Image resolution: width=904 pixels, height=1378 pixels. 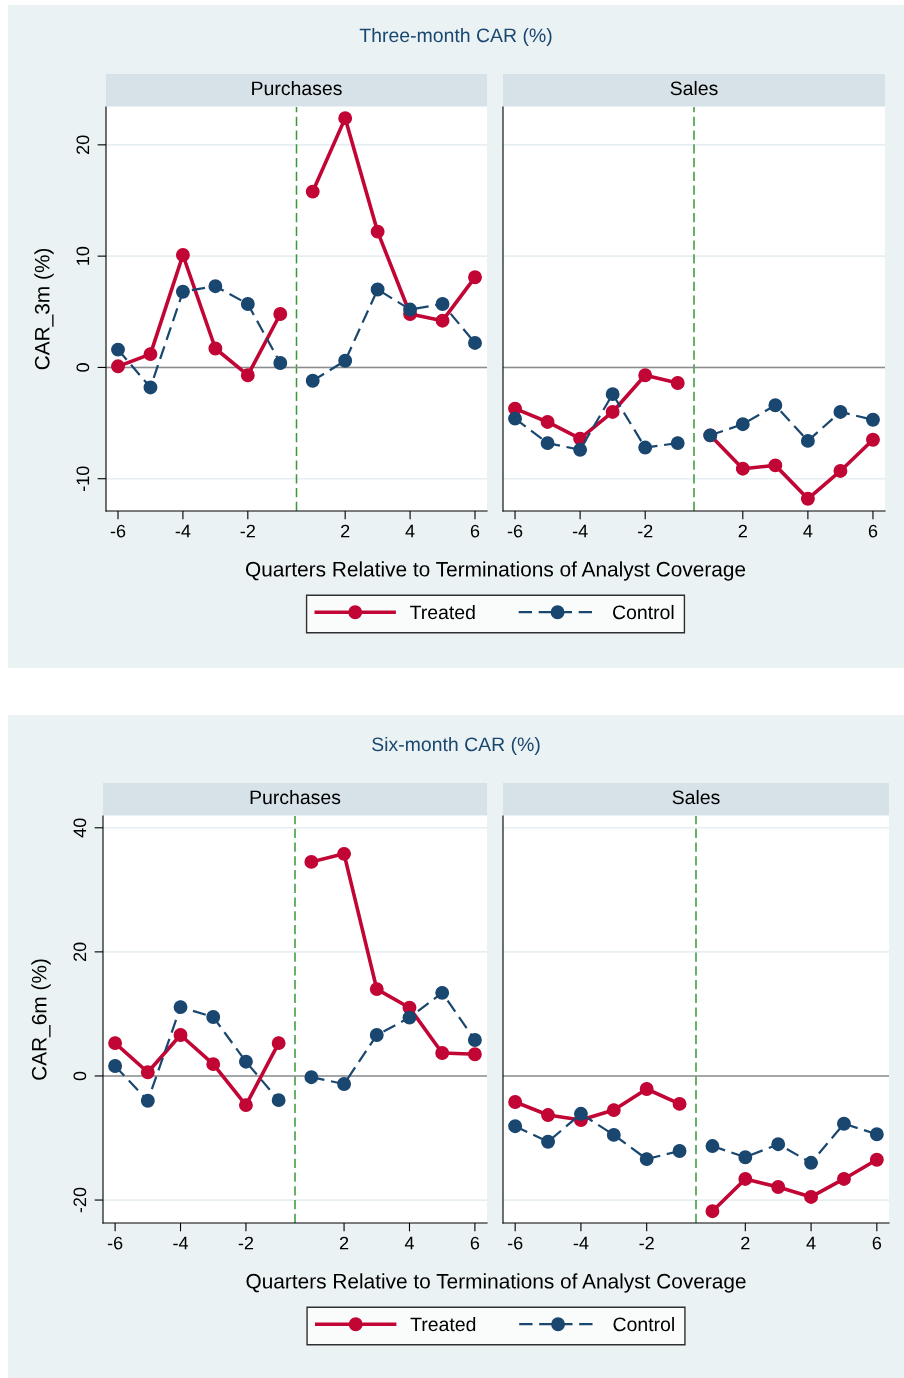 I want to click on chart-title: Three-month CAR (%), so click(x=455, y=37).